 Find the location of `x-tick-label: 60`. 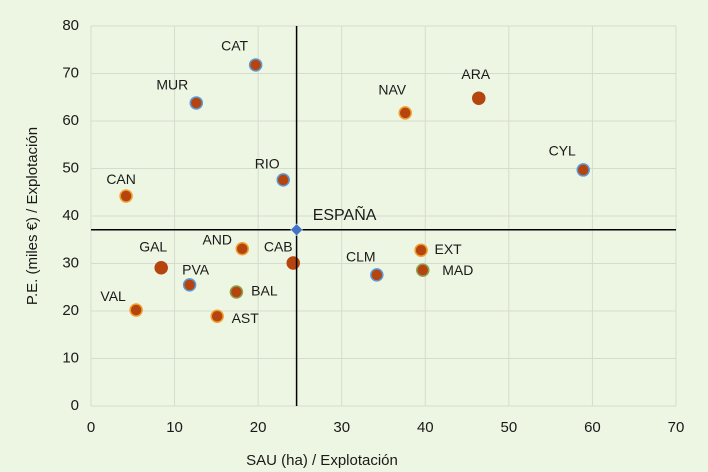

x-tick-label: 60 is located at coordinates (592, 427).